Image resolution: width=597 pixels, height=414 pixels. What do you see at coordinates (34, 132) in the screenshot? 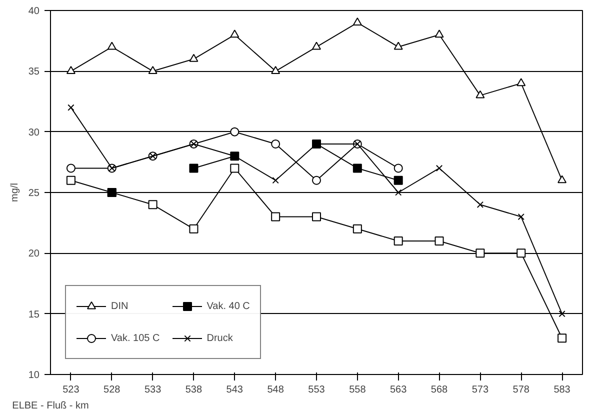
I see `y-tick-label: 30` at bounding box center [34, 132].